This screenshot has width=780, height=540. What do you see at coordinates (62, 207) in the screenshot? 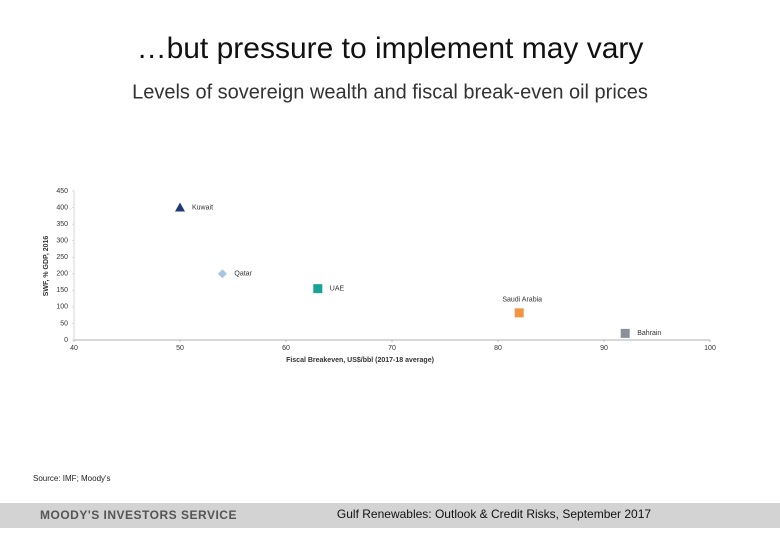
I see `y-tick-label: 400` at bounding box center [62, 207].